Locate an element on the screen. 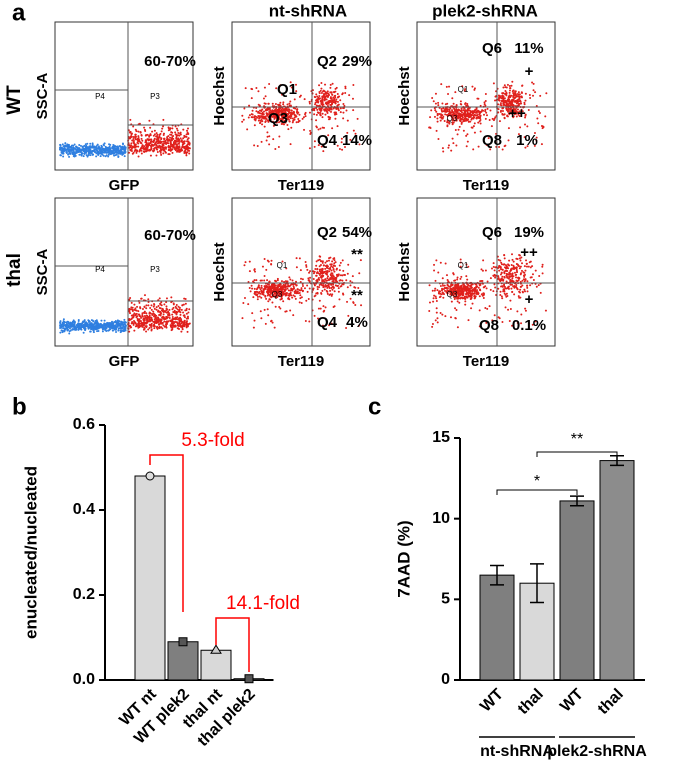 The height and width of the screenshot is (767, 674). gate-annotation: P4 is located at coordinates (100, 269).